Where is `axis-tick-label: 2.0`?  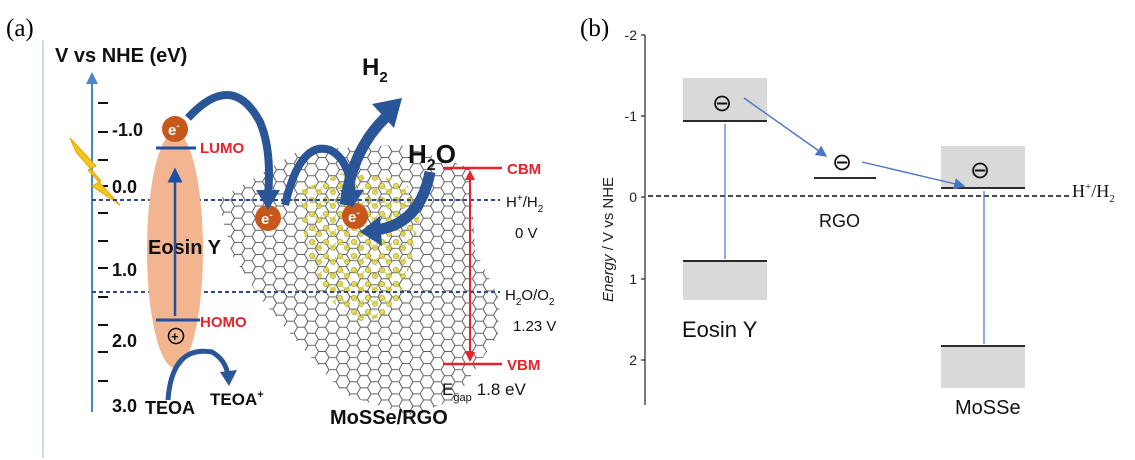 axis-tick-label: 2.0 is located at coordinates (124, 341).